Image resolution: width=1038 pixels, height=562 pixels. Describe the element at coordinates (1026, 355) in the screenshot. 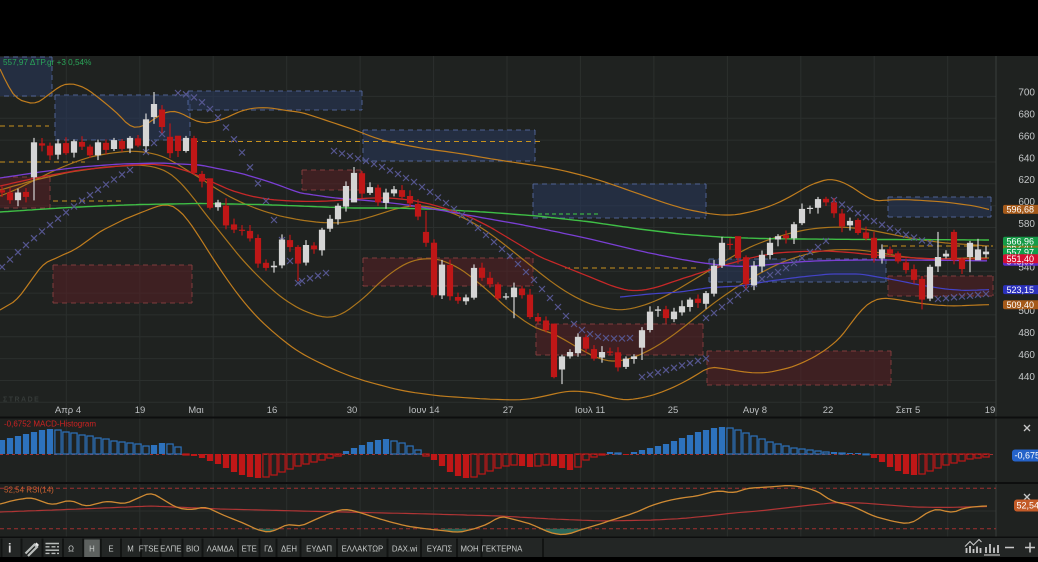

I see `svg-text: 460` at that location.